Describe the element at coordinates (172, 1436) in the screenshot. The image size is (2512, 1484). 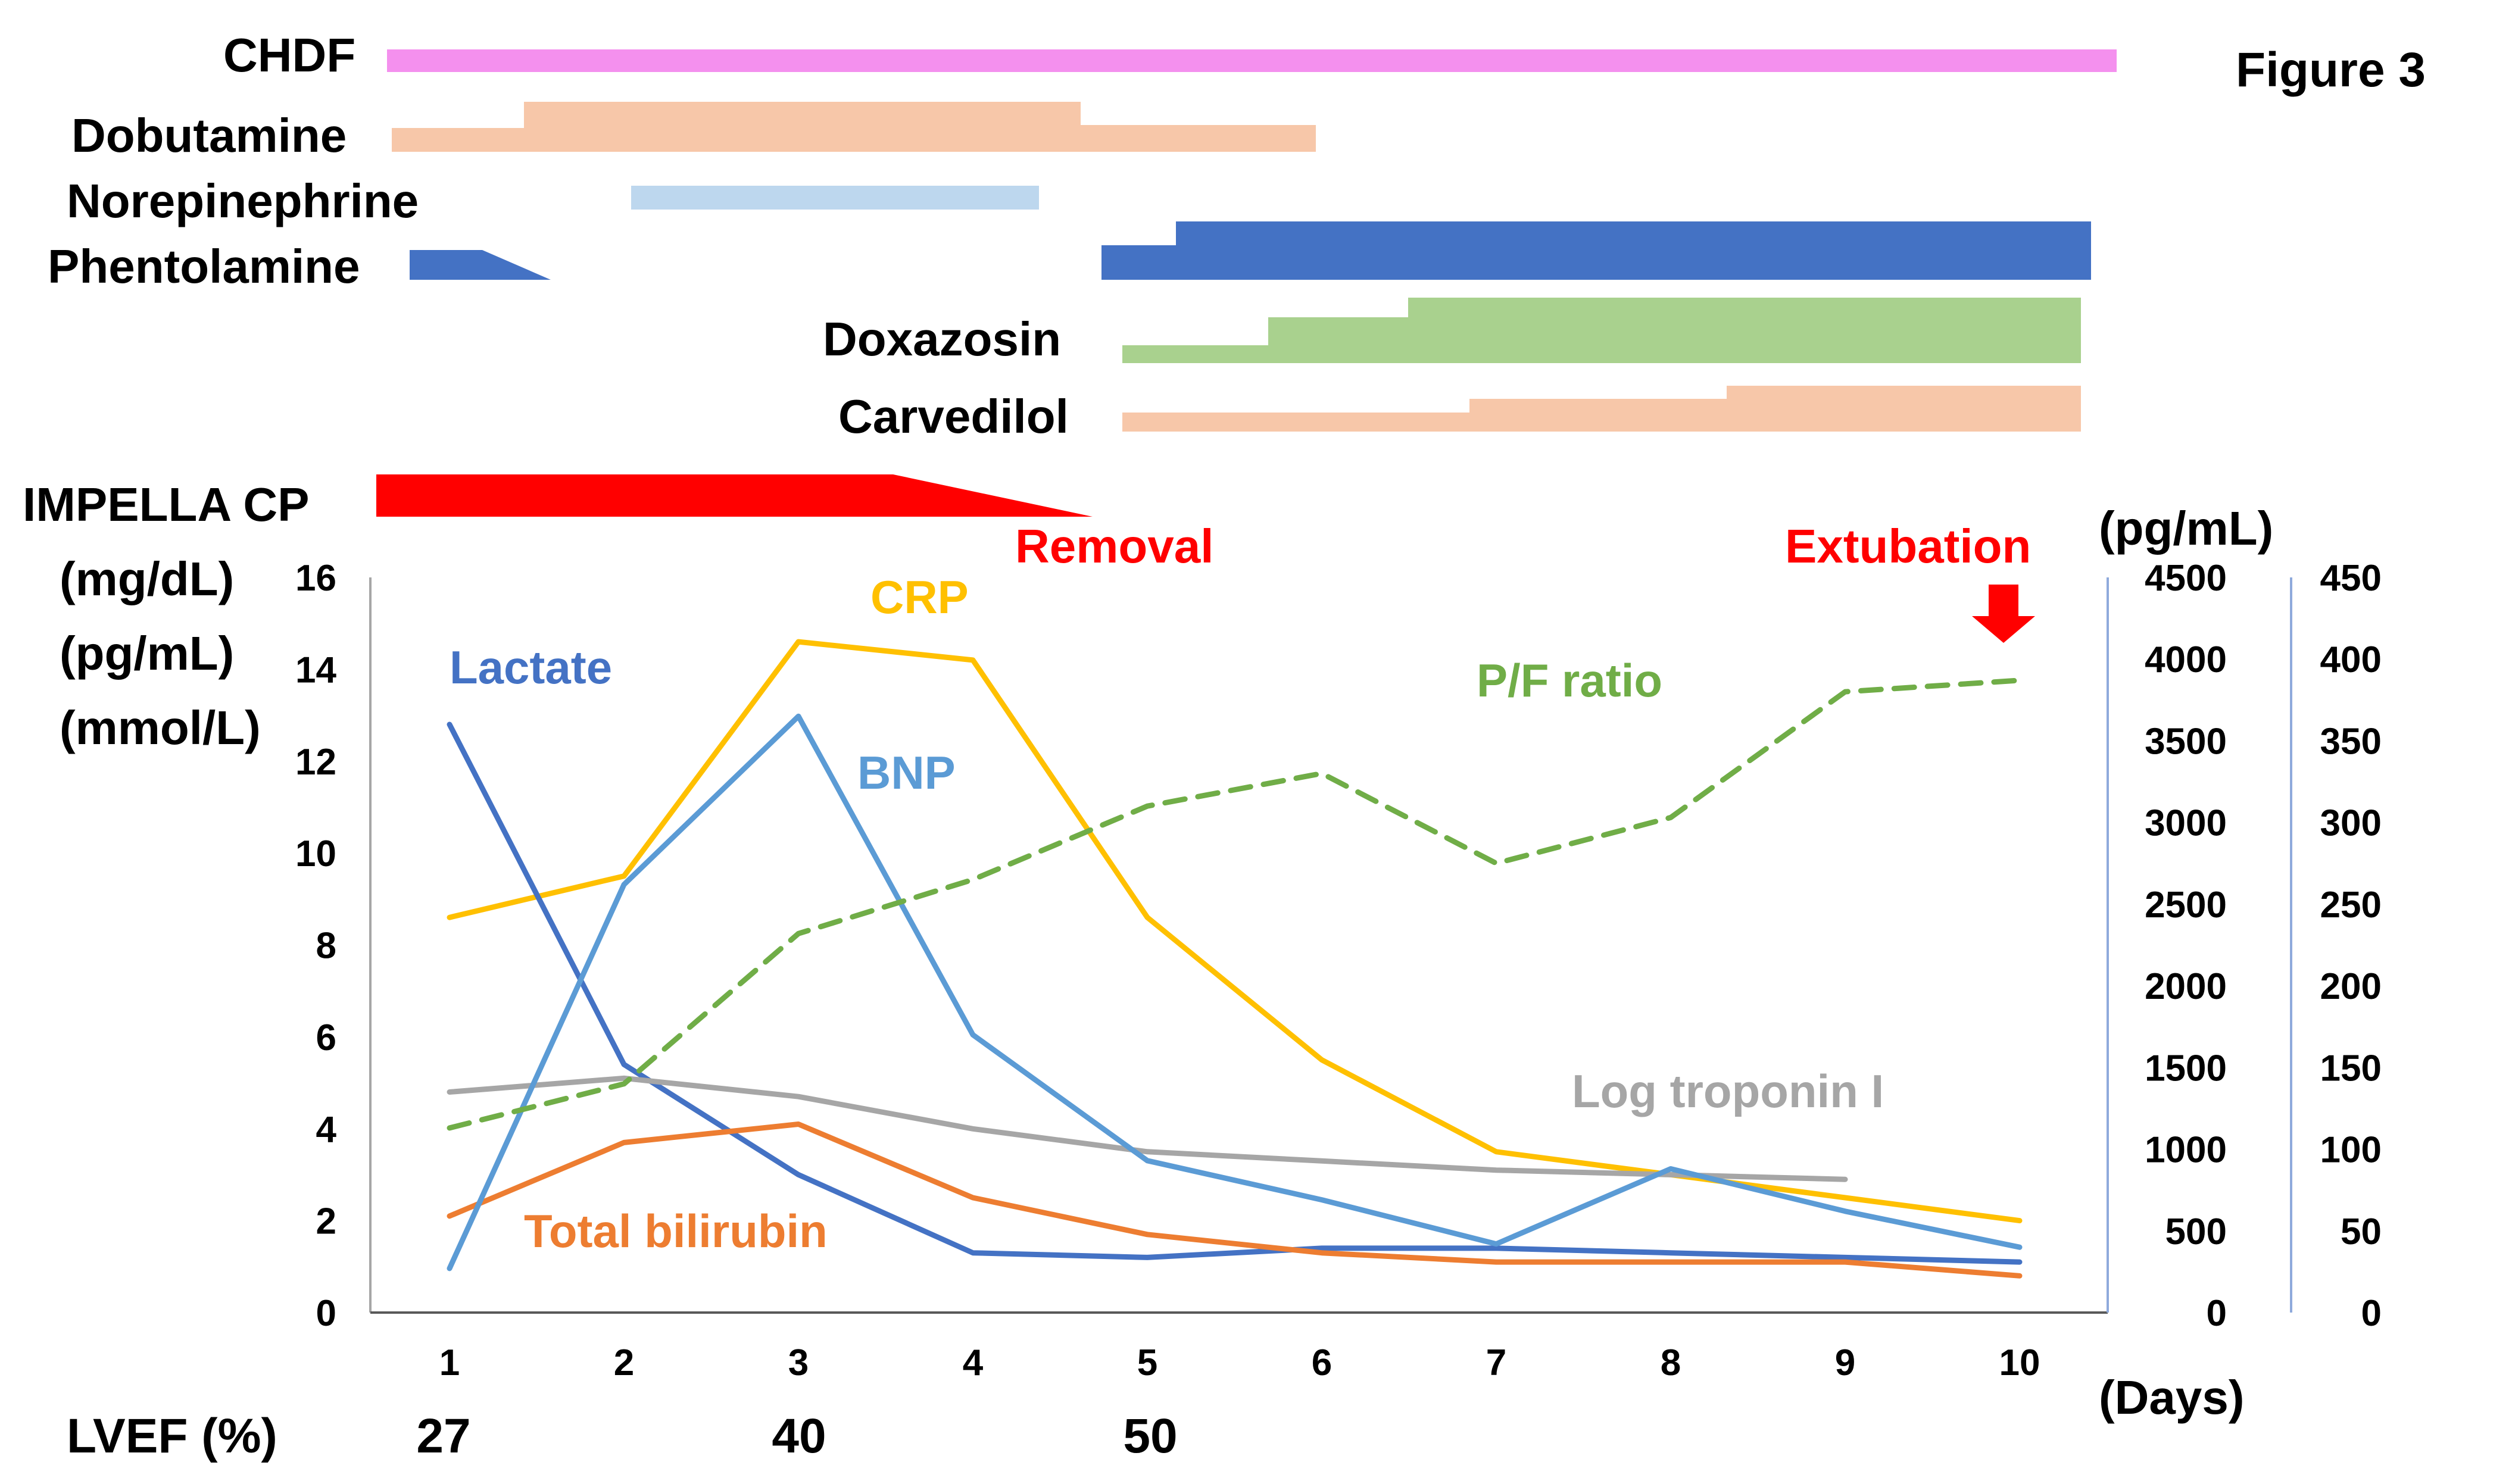
I see `lvef-label: LVEF (%)` at that location.